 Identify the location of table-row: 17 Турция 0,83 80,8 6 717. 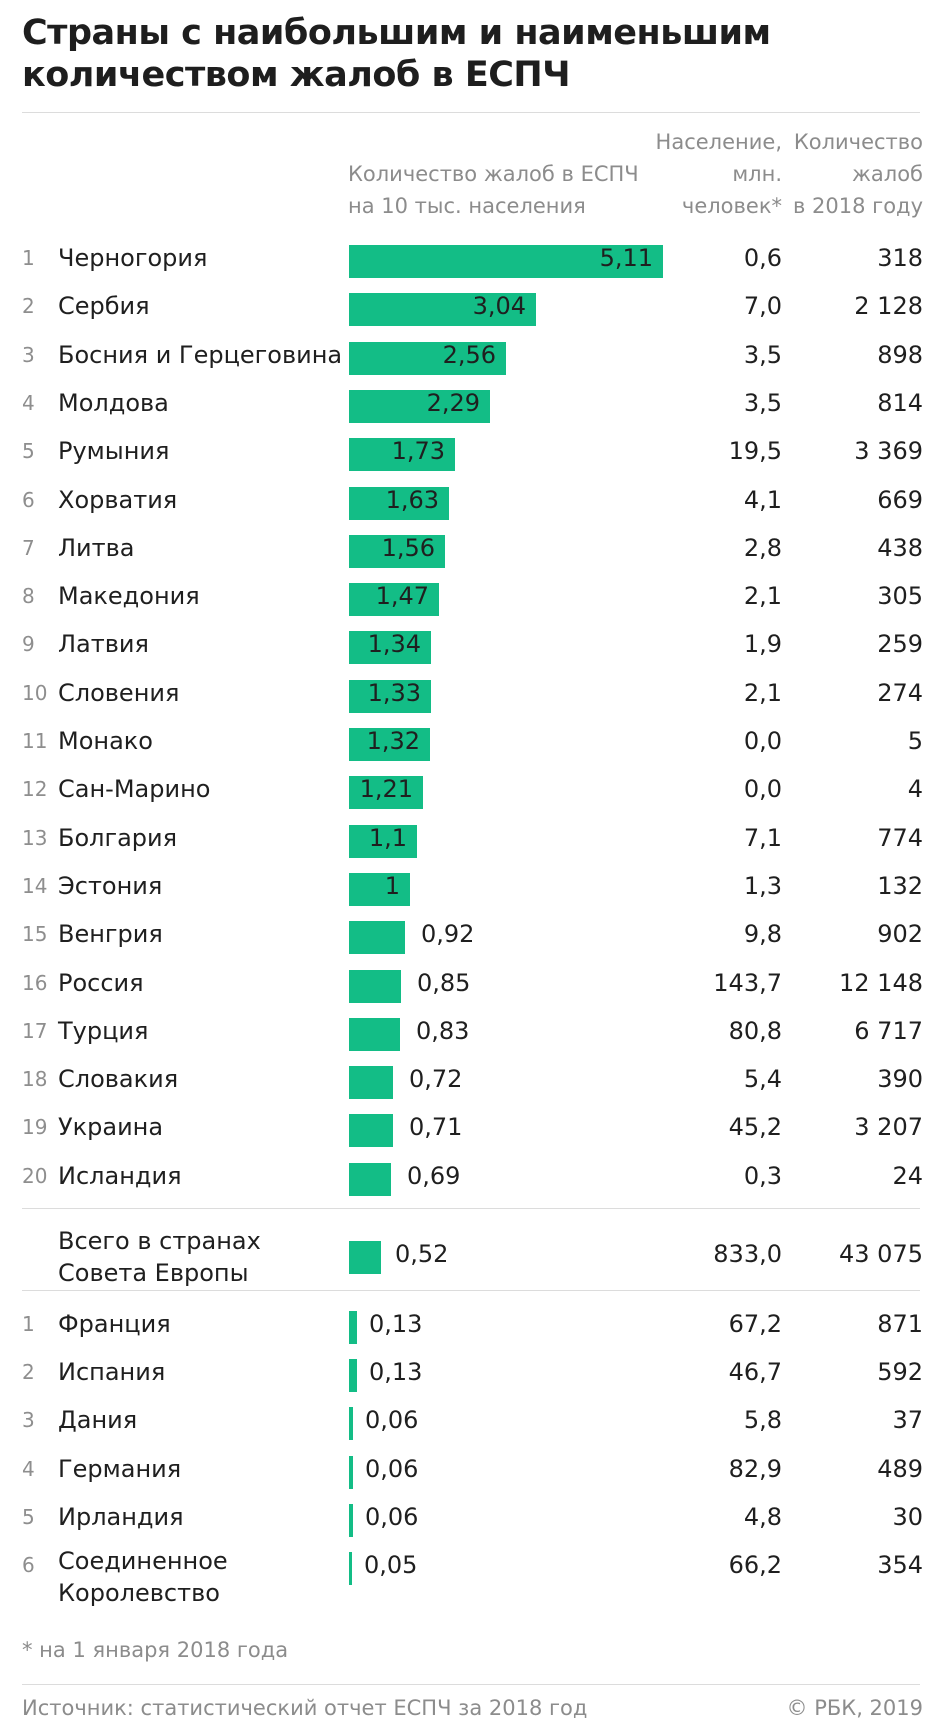
(472, 1035).